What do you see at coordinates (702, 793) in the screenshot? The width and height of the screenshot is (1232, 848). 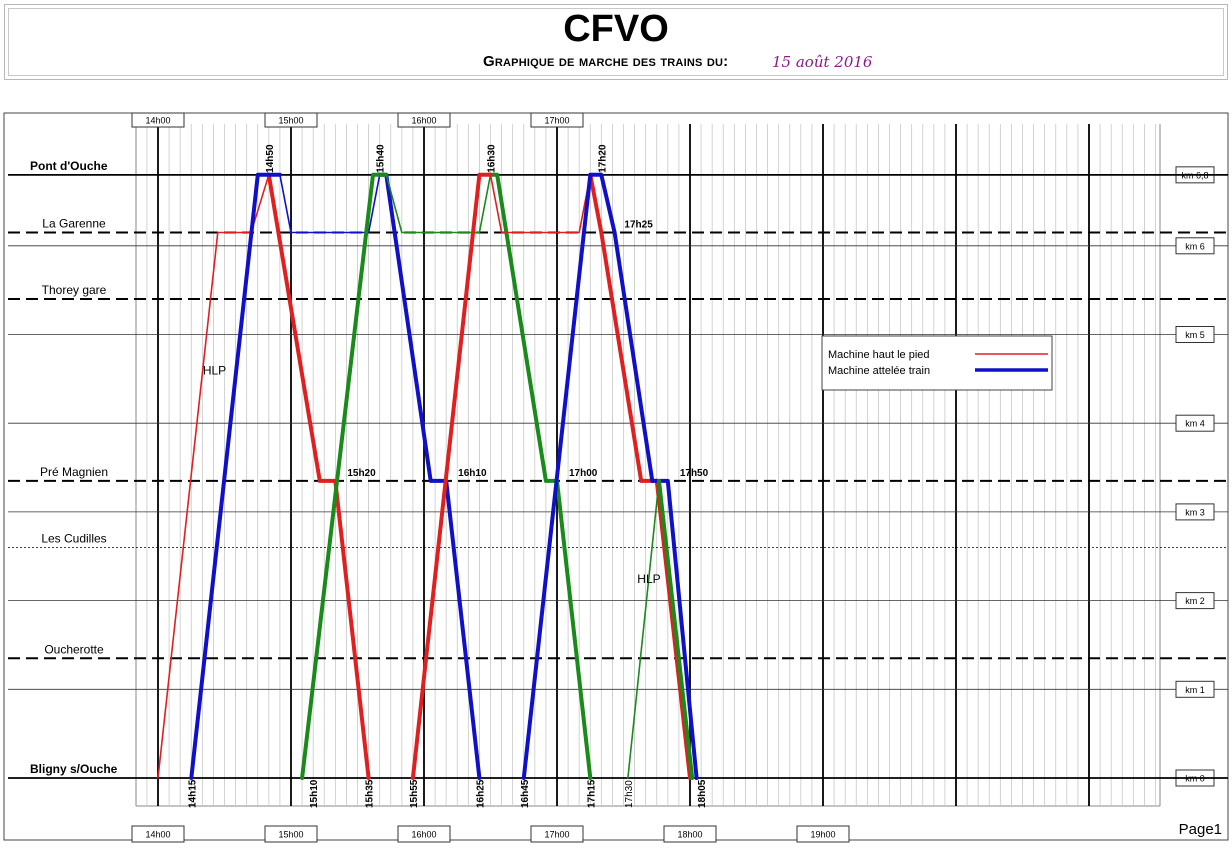 I see `time-annotation: 18h05` at bounding box center [702, 793].